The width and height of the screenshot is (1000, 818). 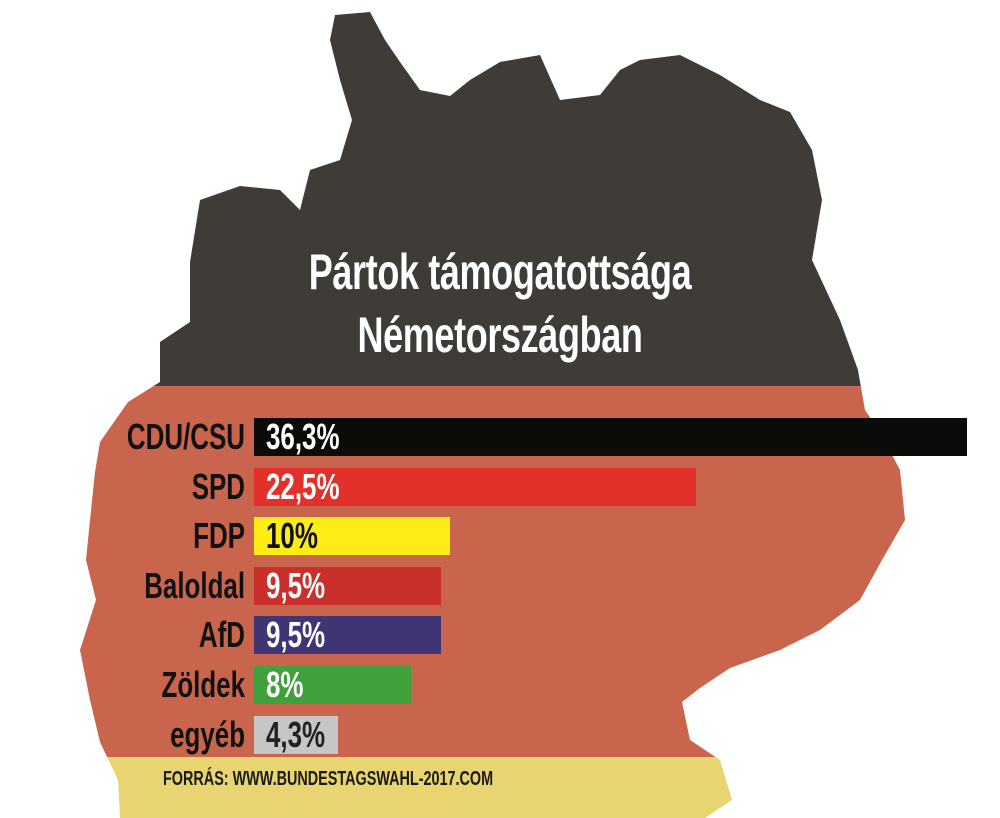 I want to click on category-label: AfD, so click(x=221, y=634).